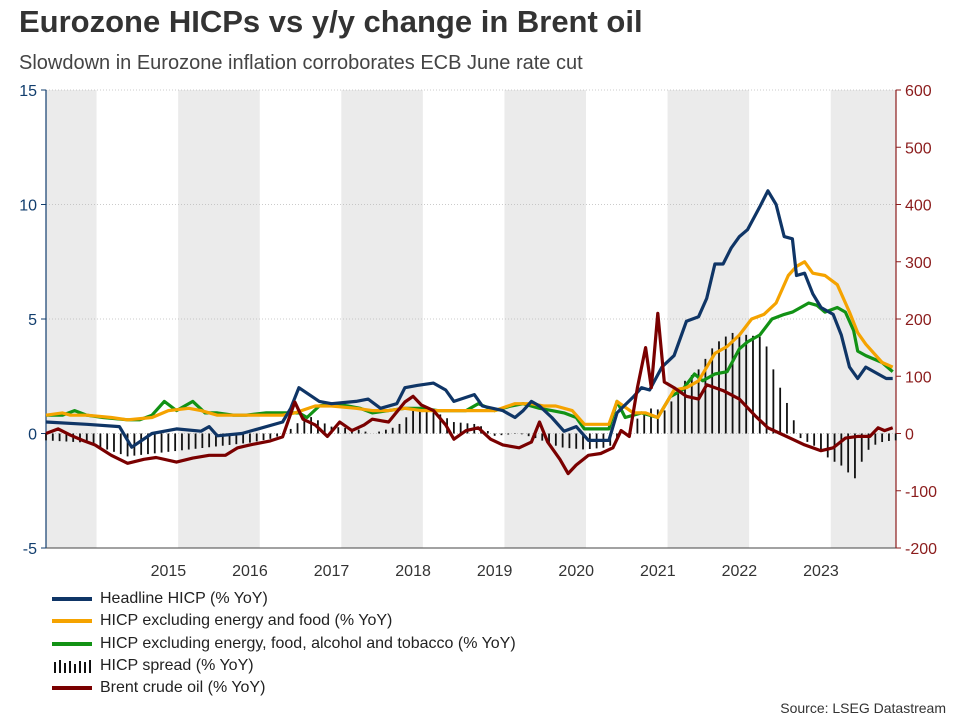 This screenshot has width=960, height=720. I want to click on left-tick-label-4: 15, so click(28, 91).